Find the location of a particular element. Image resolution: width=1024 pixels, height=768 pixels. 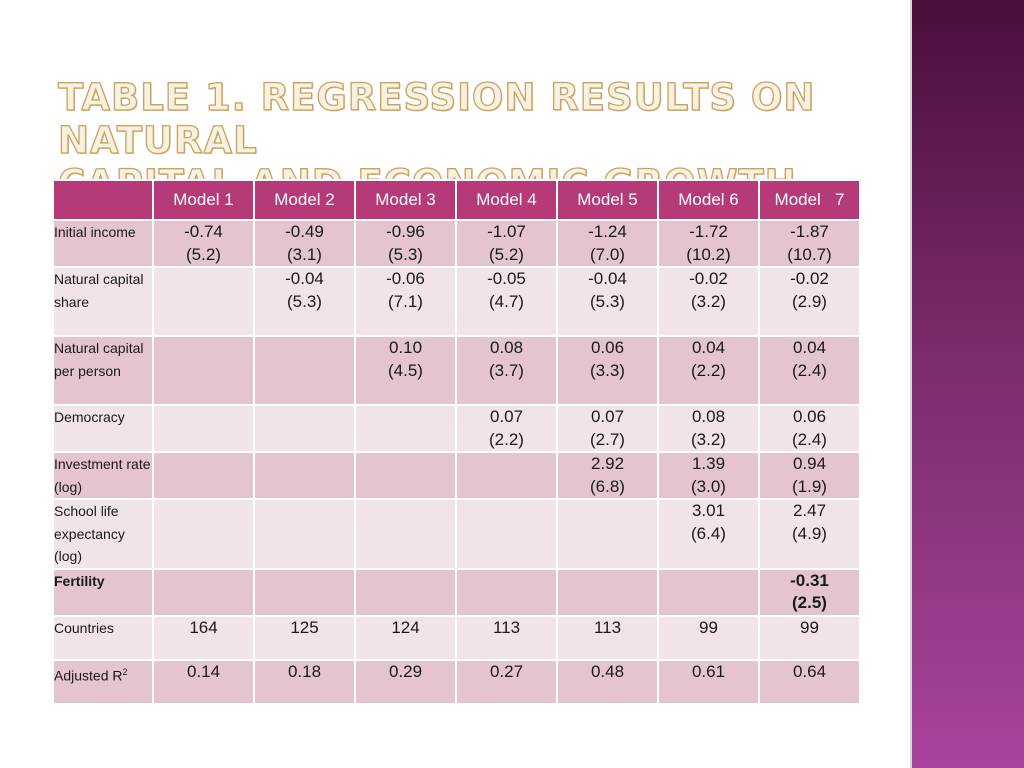

table-cell: 125 is located at coordinates (304, 637).